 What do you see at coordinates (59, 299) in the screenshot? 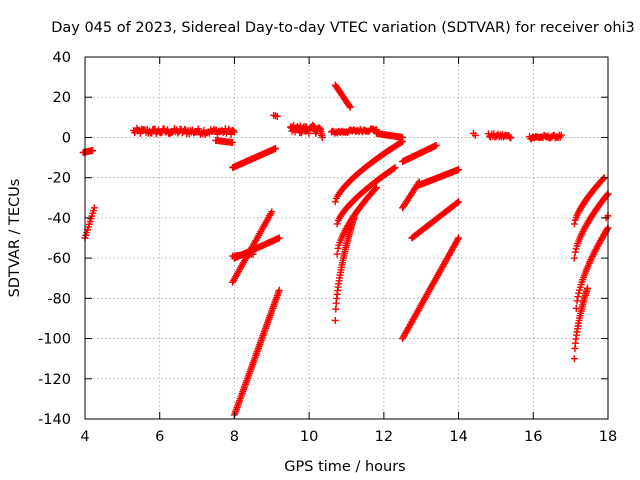
I see `y-tick-label: -80` at bounding box center [59, 299].